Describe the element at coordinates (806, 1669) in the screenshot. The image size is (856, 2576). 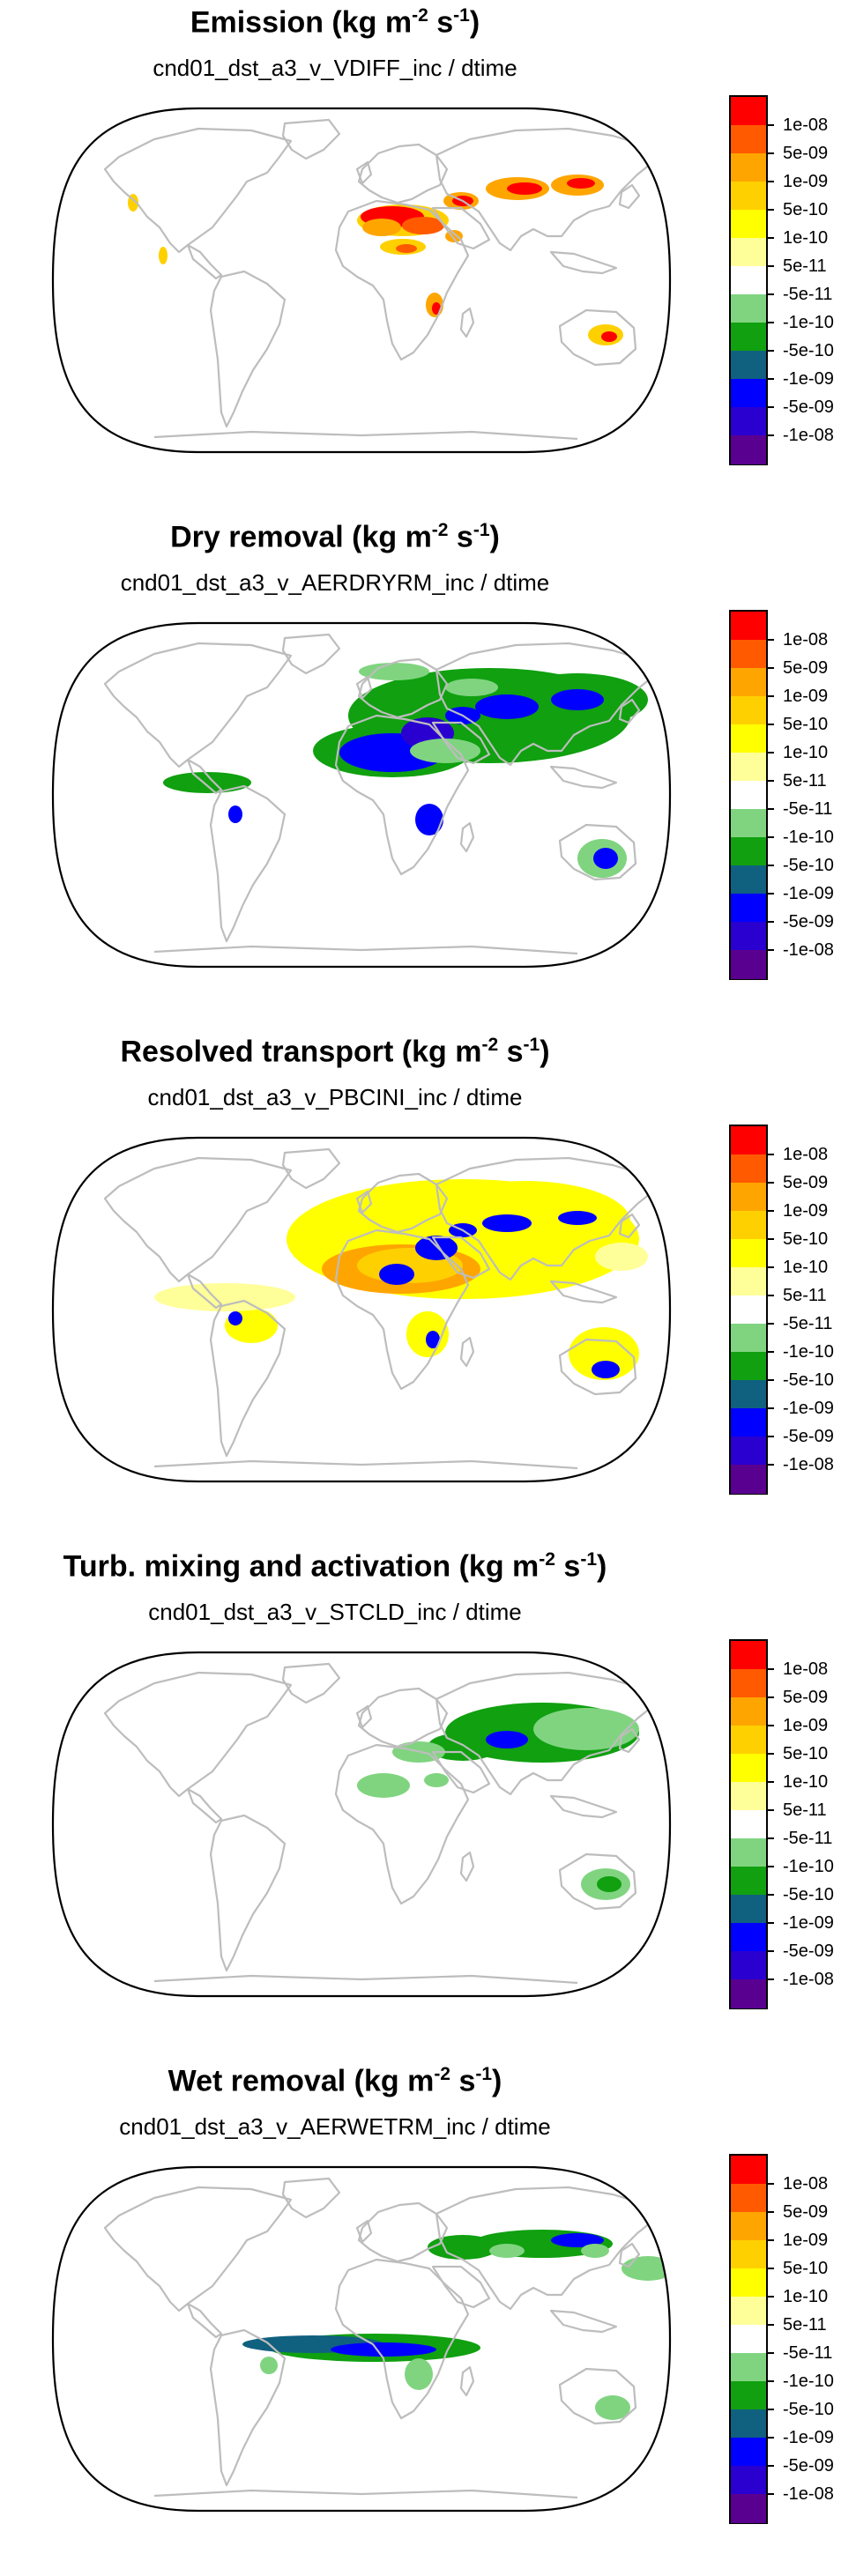
I see `colorbar-label: 1e-08` at that location.